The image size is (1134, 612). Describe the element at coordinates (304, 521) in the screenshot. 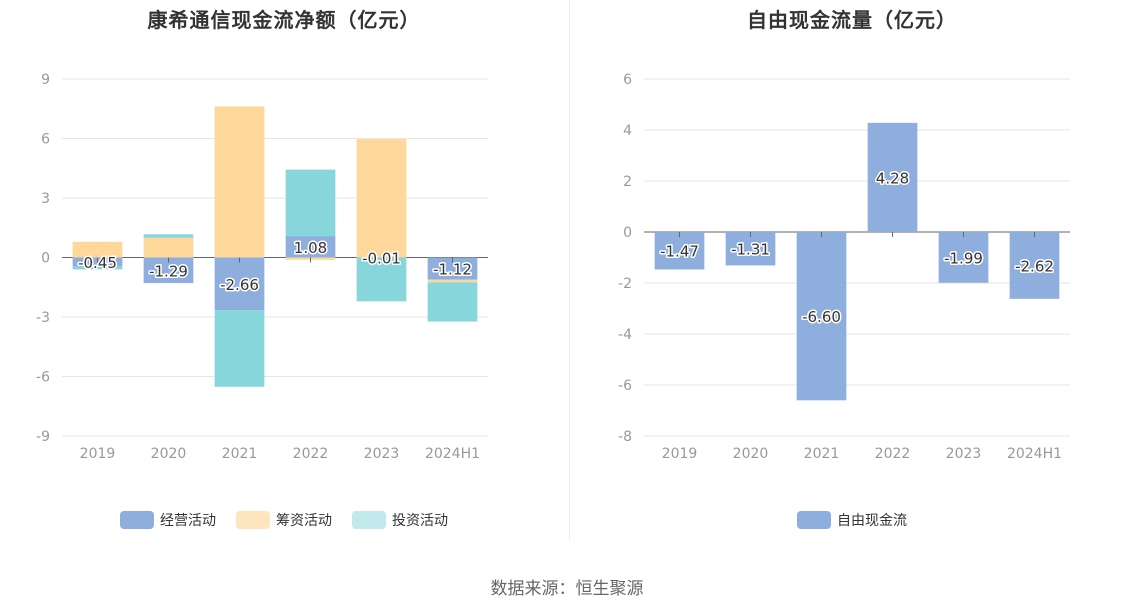

I see `legend-label: 筹资活动` at that location.